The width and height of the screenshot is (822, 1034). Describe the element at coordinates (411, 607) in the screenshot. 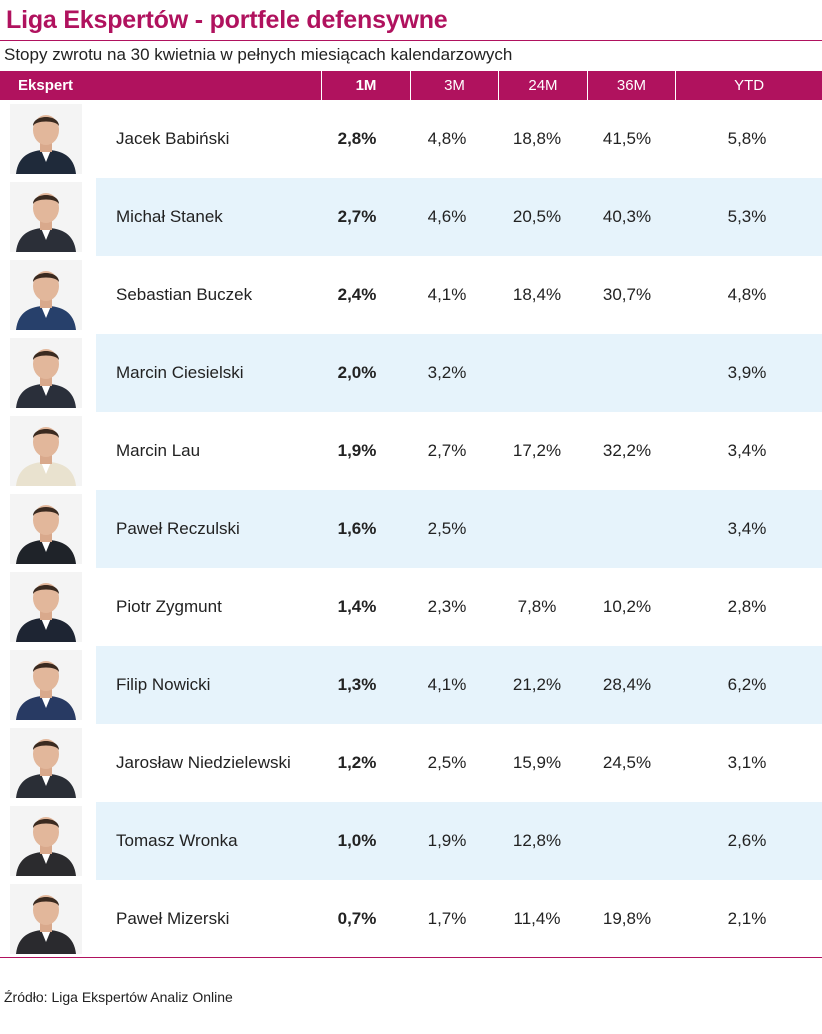

I see `table-row: Piotr Zygmunt 1,4% 2,3% 7,8% 10,2% 2,8%` at that location.